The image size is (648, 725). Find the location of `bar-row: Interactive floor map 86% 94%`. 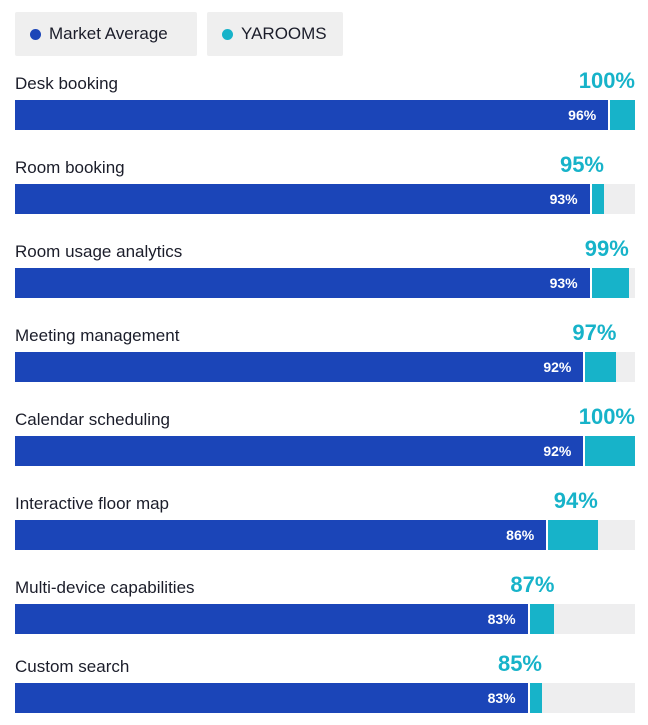

bar-row: Interactive floor map 86% 94% is located at coordinates (325, 525).